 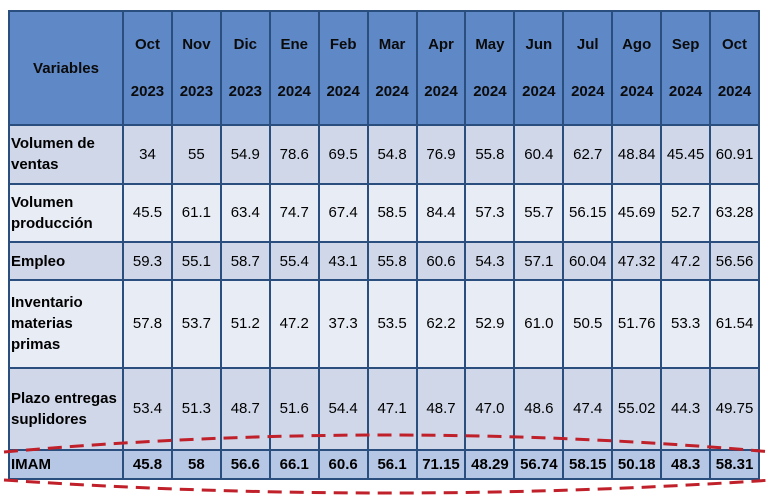 I want to click on cell: 54.9, so click(x=245, y=154).